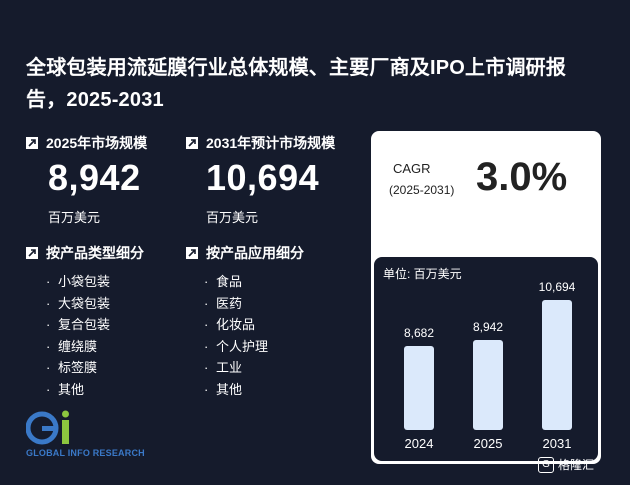 The width and height of the screenshot is (630, 485). I want to click on bar-value-label: 8,942, so click(488, 327).